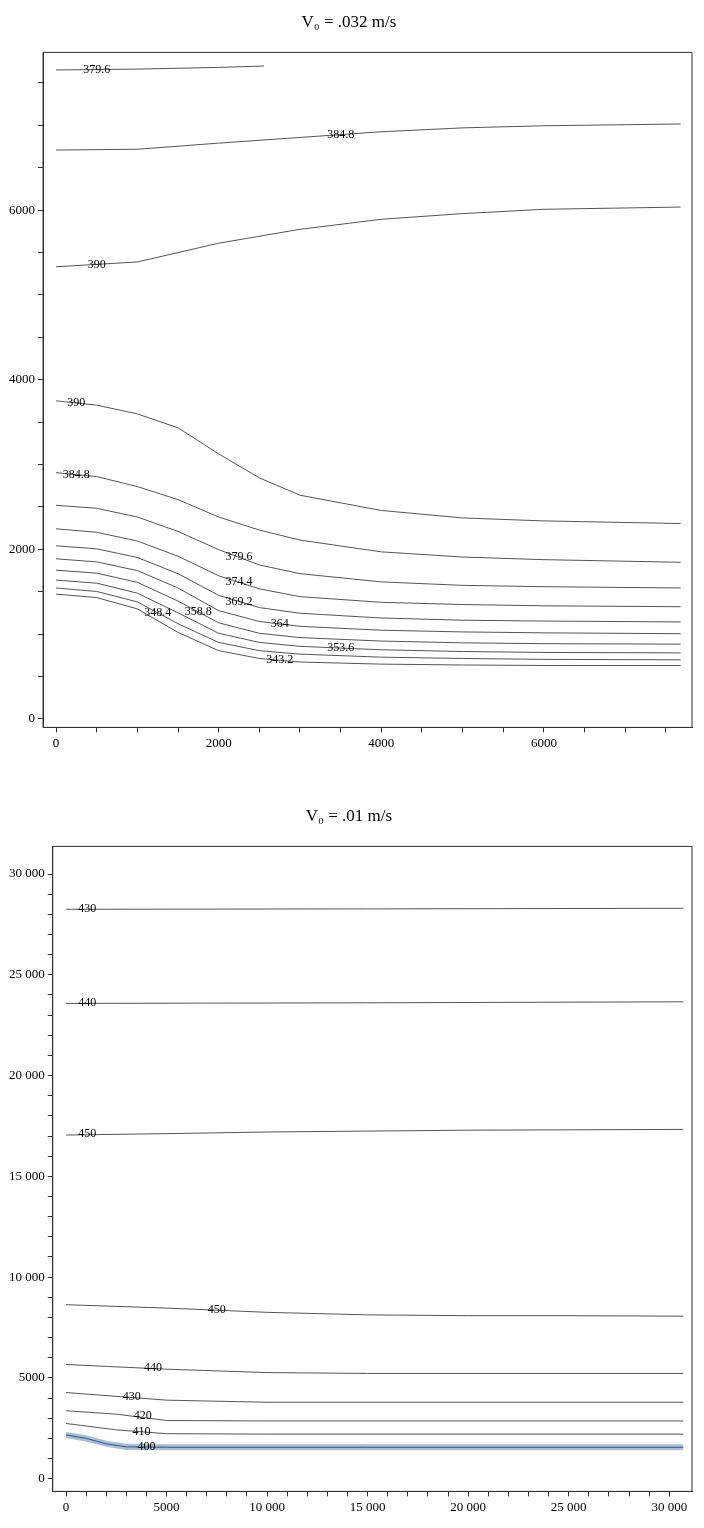 This screenshot has width=704, height=1528. I want to click on annotation: 364, so click(279, 623).